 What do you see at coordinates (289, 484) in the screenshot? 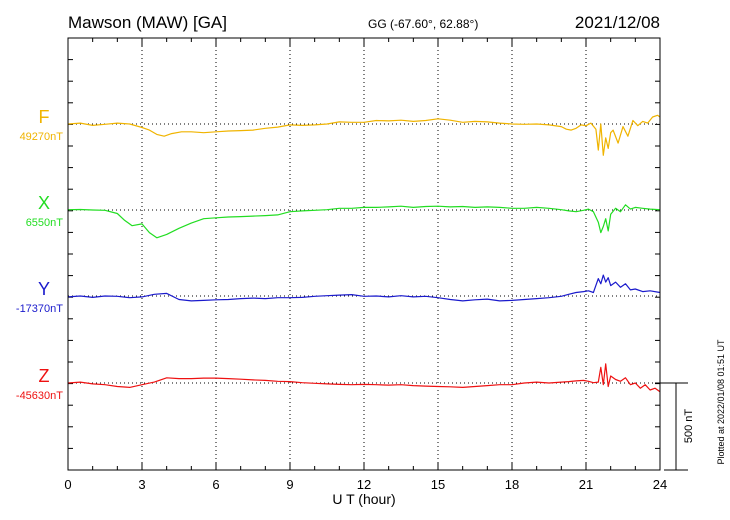
I see `x-tick-label: 9` at bounding box center [289, 484].